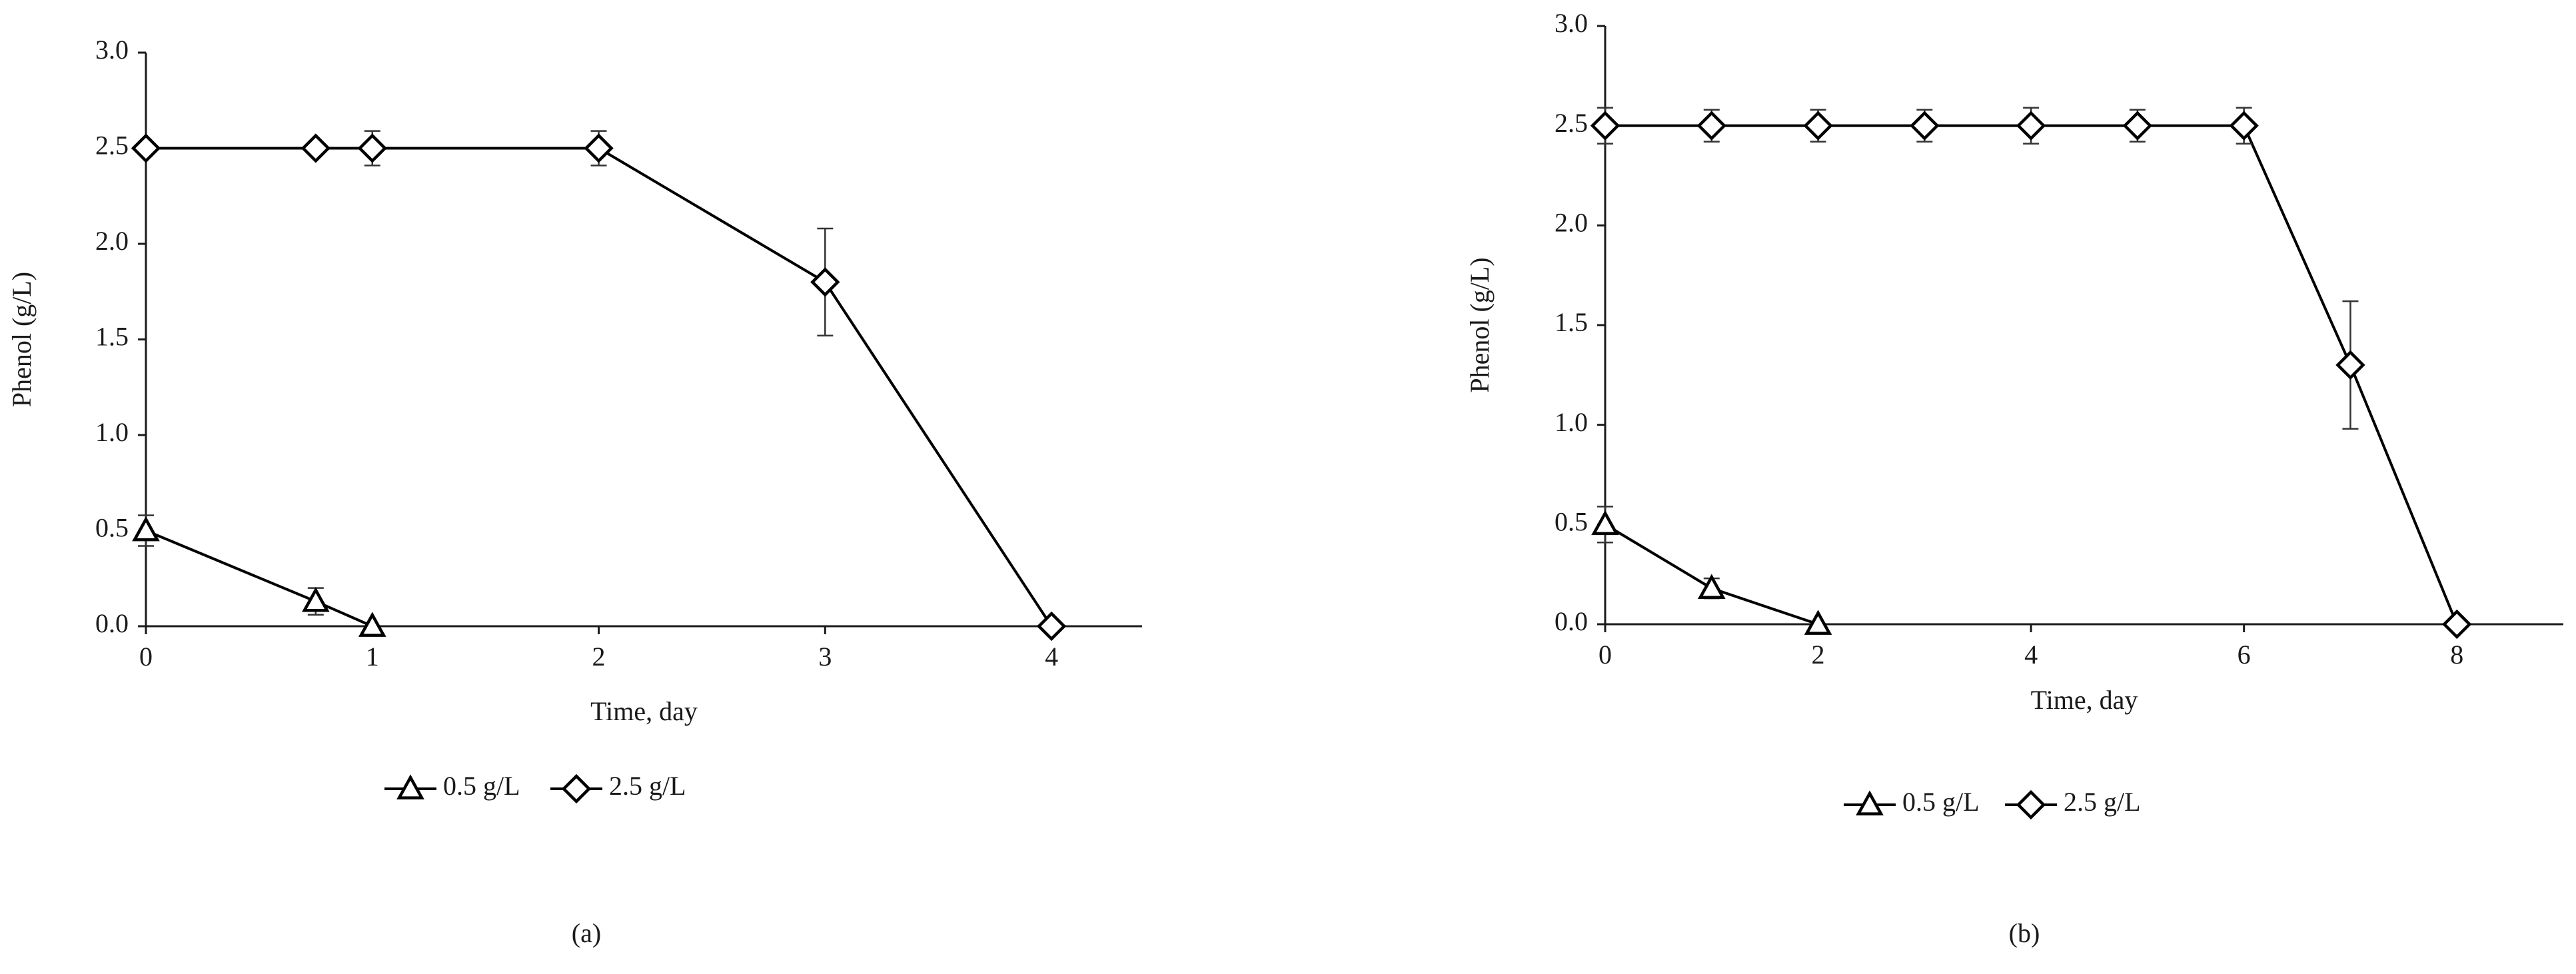  I want to click on panel-label: (b), so click(2024, 933).